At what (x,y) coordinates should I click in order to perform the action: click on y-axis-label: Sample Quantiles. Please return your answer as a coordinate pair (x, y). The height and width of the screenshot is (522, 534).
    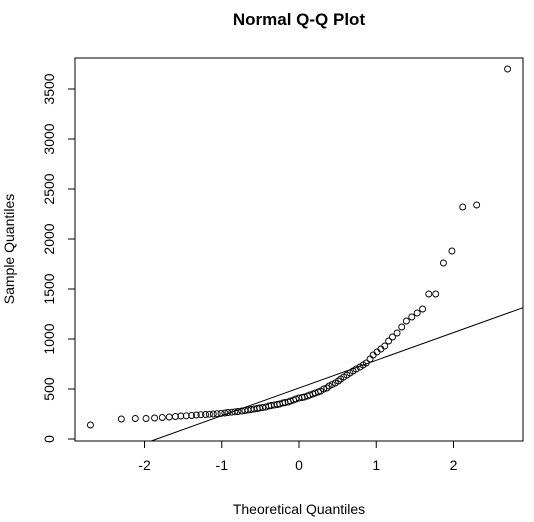
    Looking at the image, I should click on (9, 249).